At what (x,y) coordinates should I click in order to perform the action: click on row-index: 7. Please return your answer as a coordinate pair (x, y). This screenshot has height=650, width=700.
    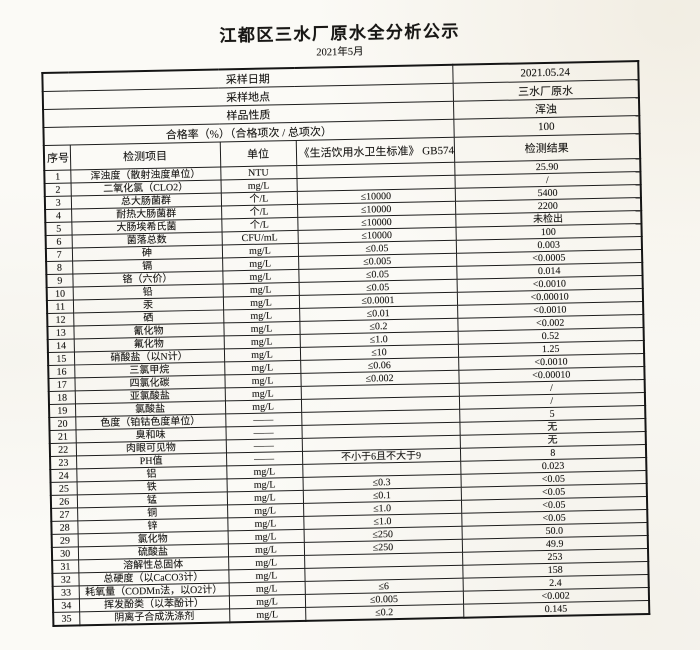
    Looking at the image, I should click on (59, 254).